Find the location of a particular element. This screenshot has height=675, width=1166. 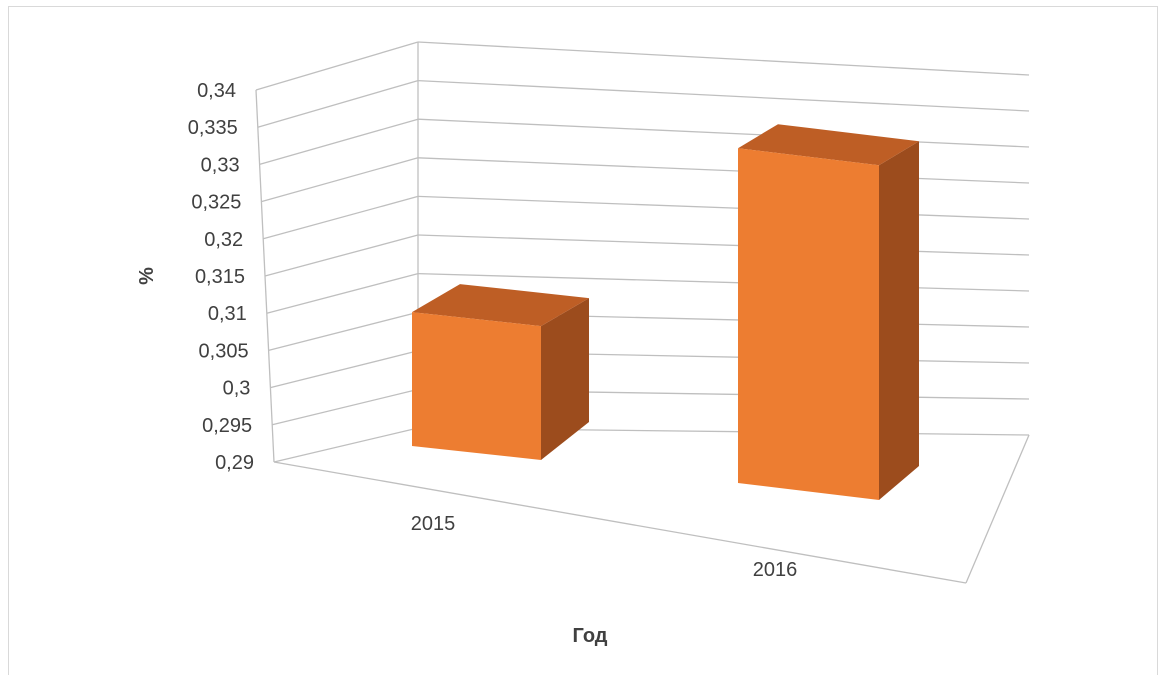

y-tick-label: 0,29 is located at coordinates (234, 463).